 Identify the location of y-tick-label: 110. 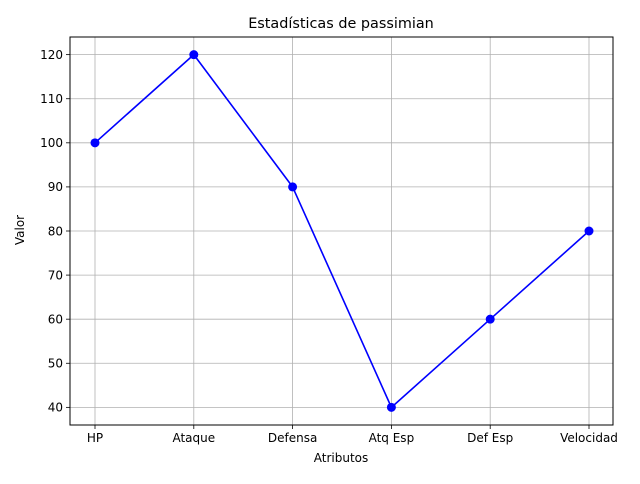
(51, 99).